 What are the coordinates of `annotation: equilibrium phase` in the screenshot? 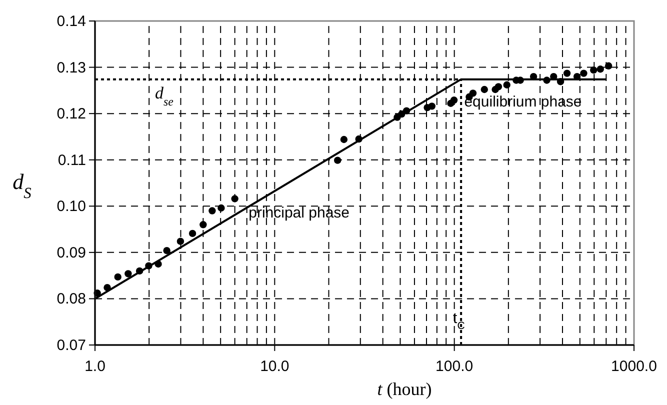 It's located at (523, 102).